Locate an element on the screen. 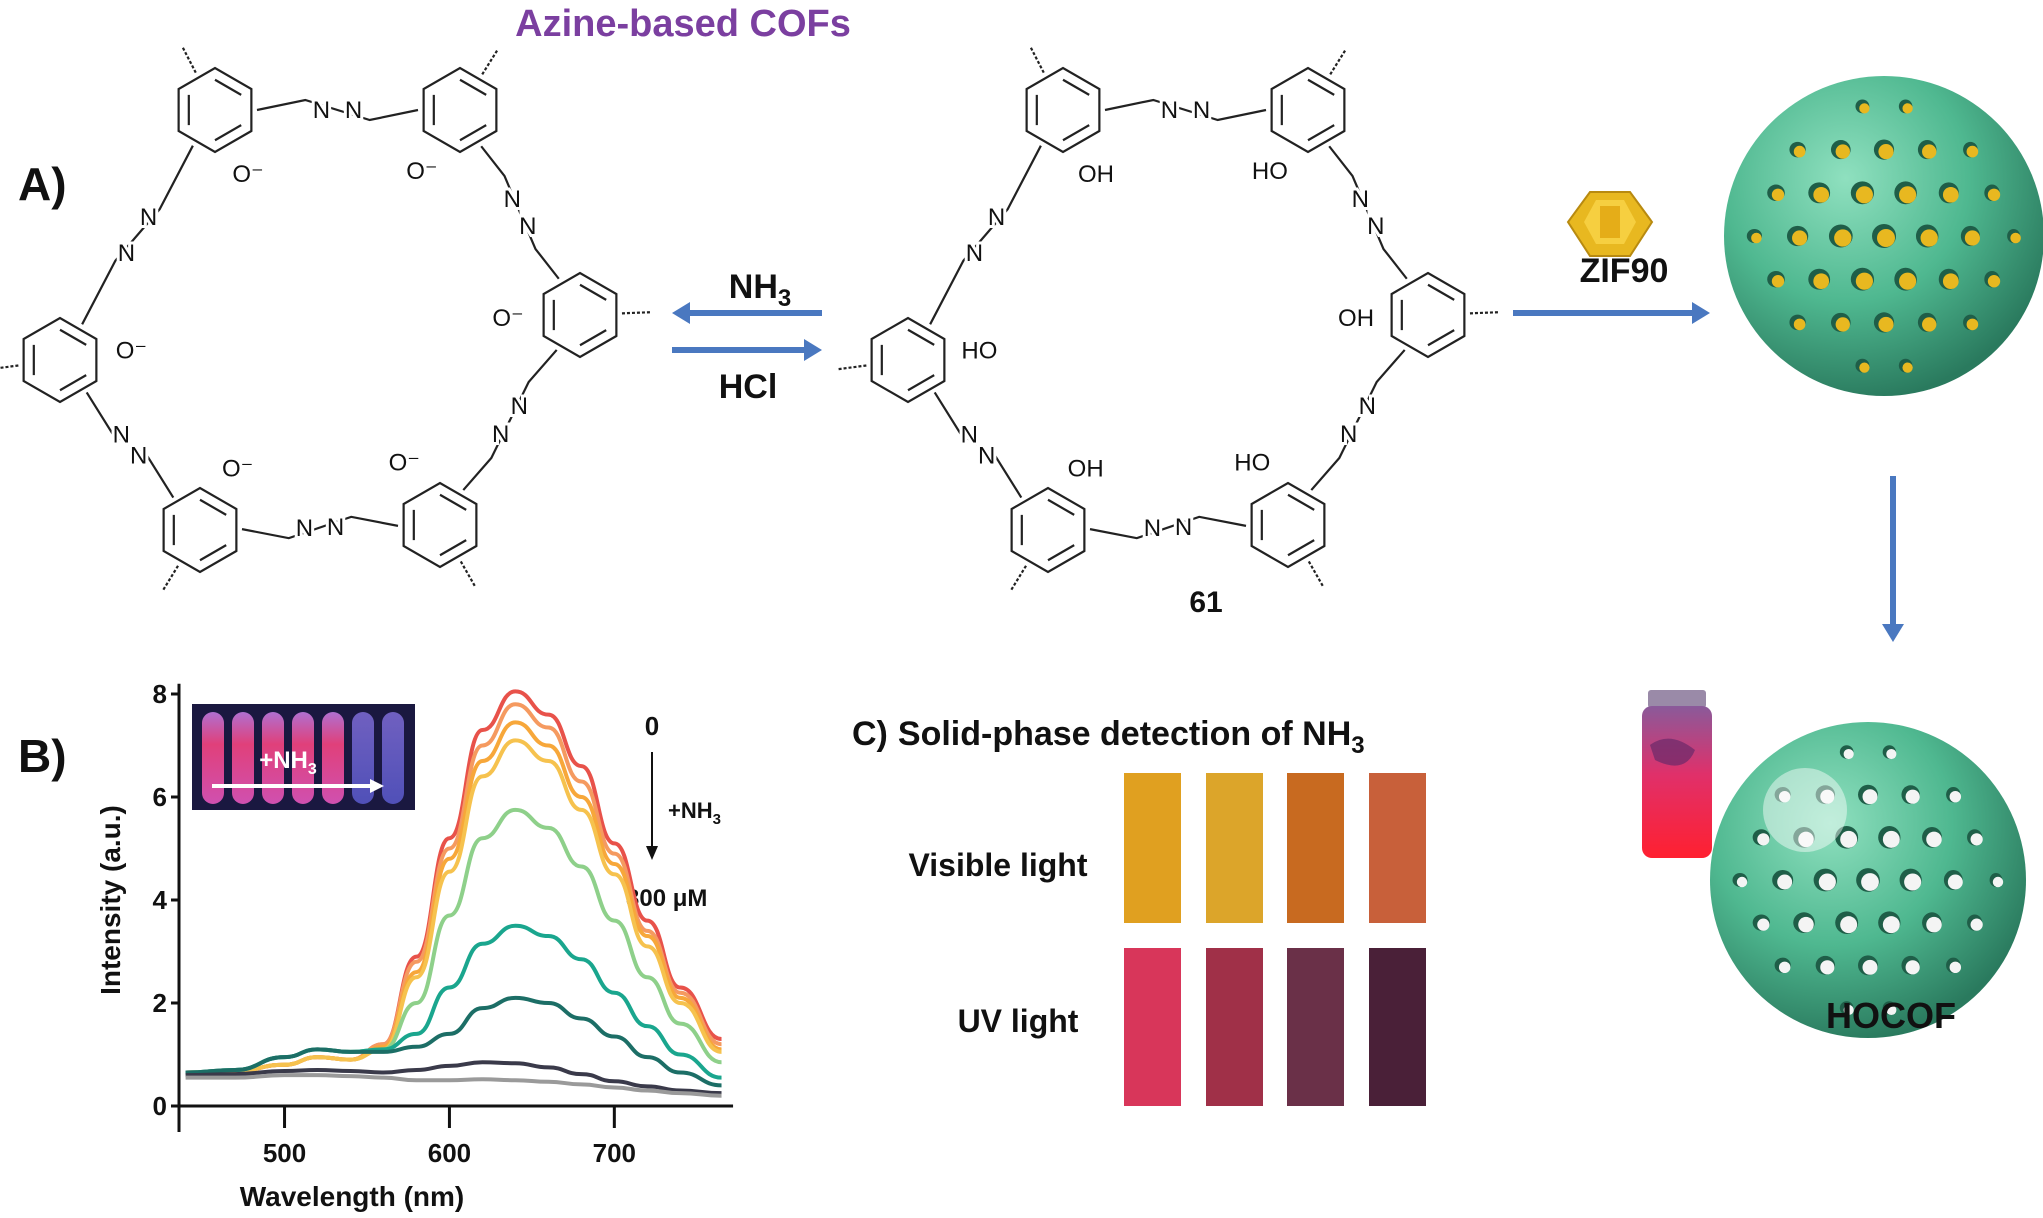 Image resolution: width=2043 pixels, height=1218 pixels. color-swatches is located at coordinates (1275, 939).